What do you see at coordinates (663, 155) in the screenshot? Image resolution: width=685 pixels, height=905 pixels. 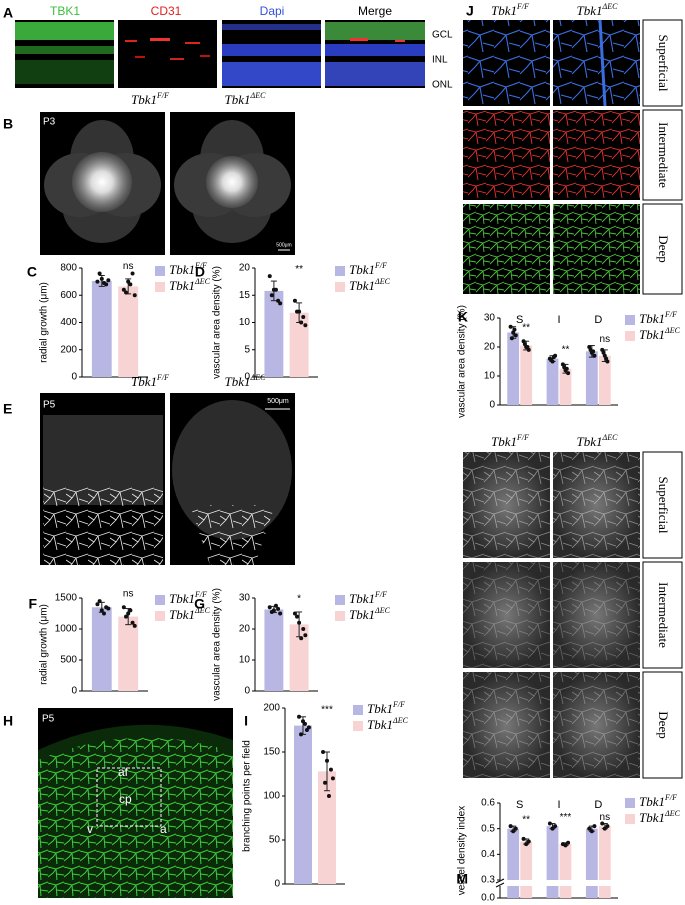 I see `layer-label: Intermediate` at bounding box center [663, 155].